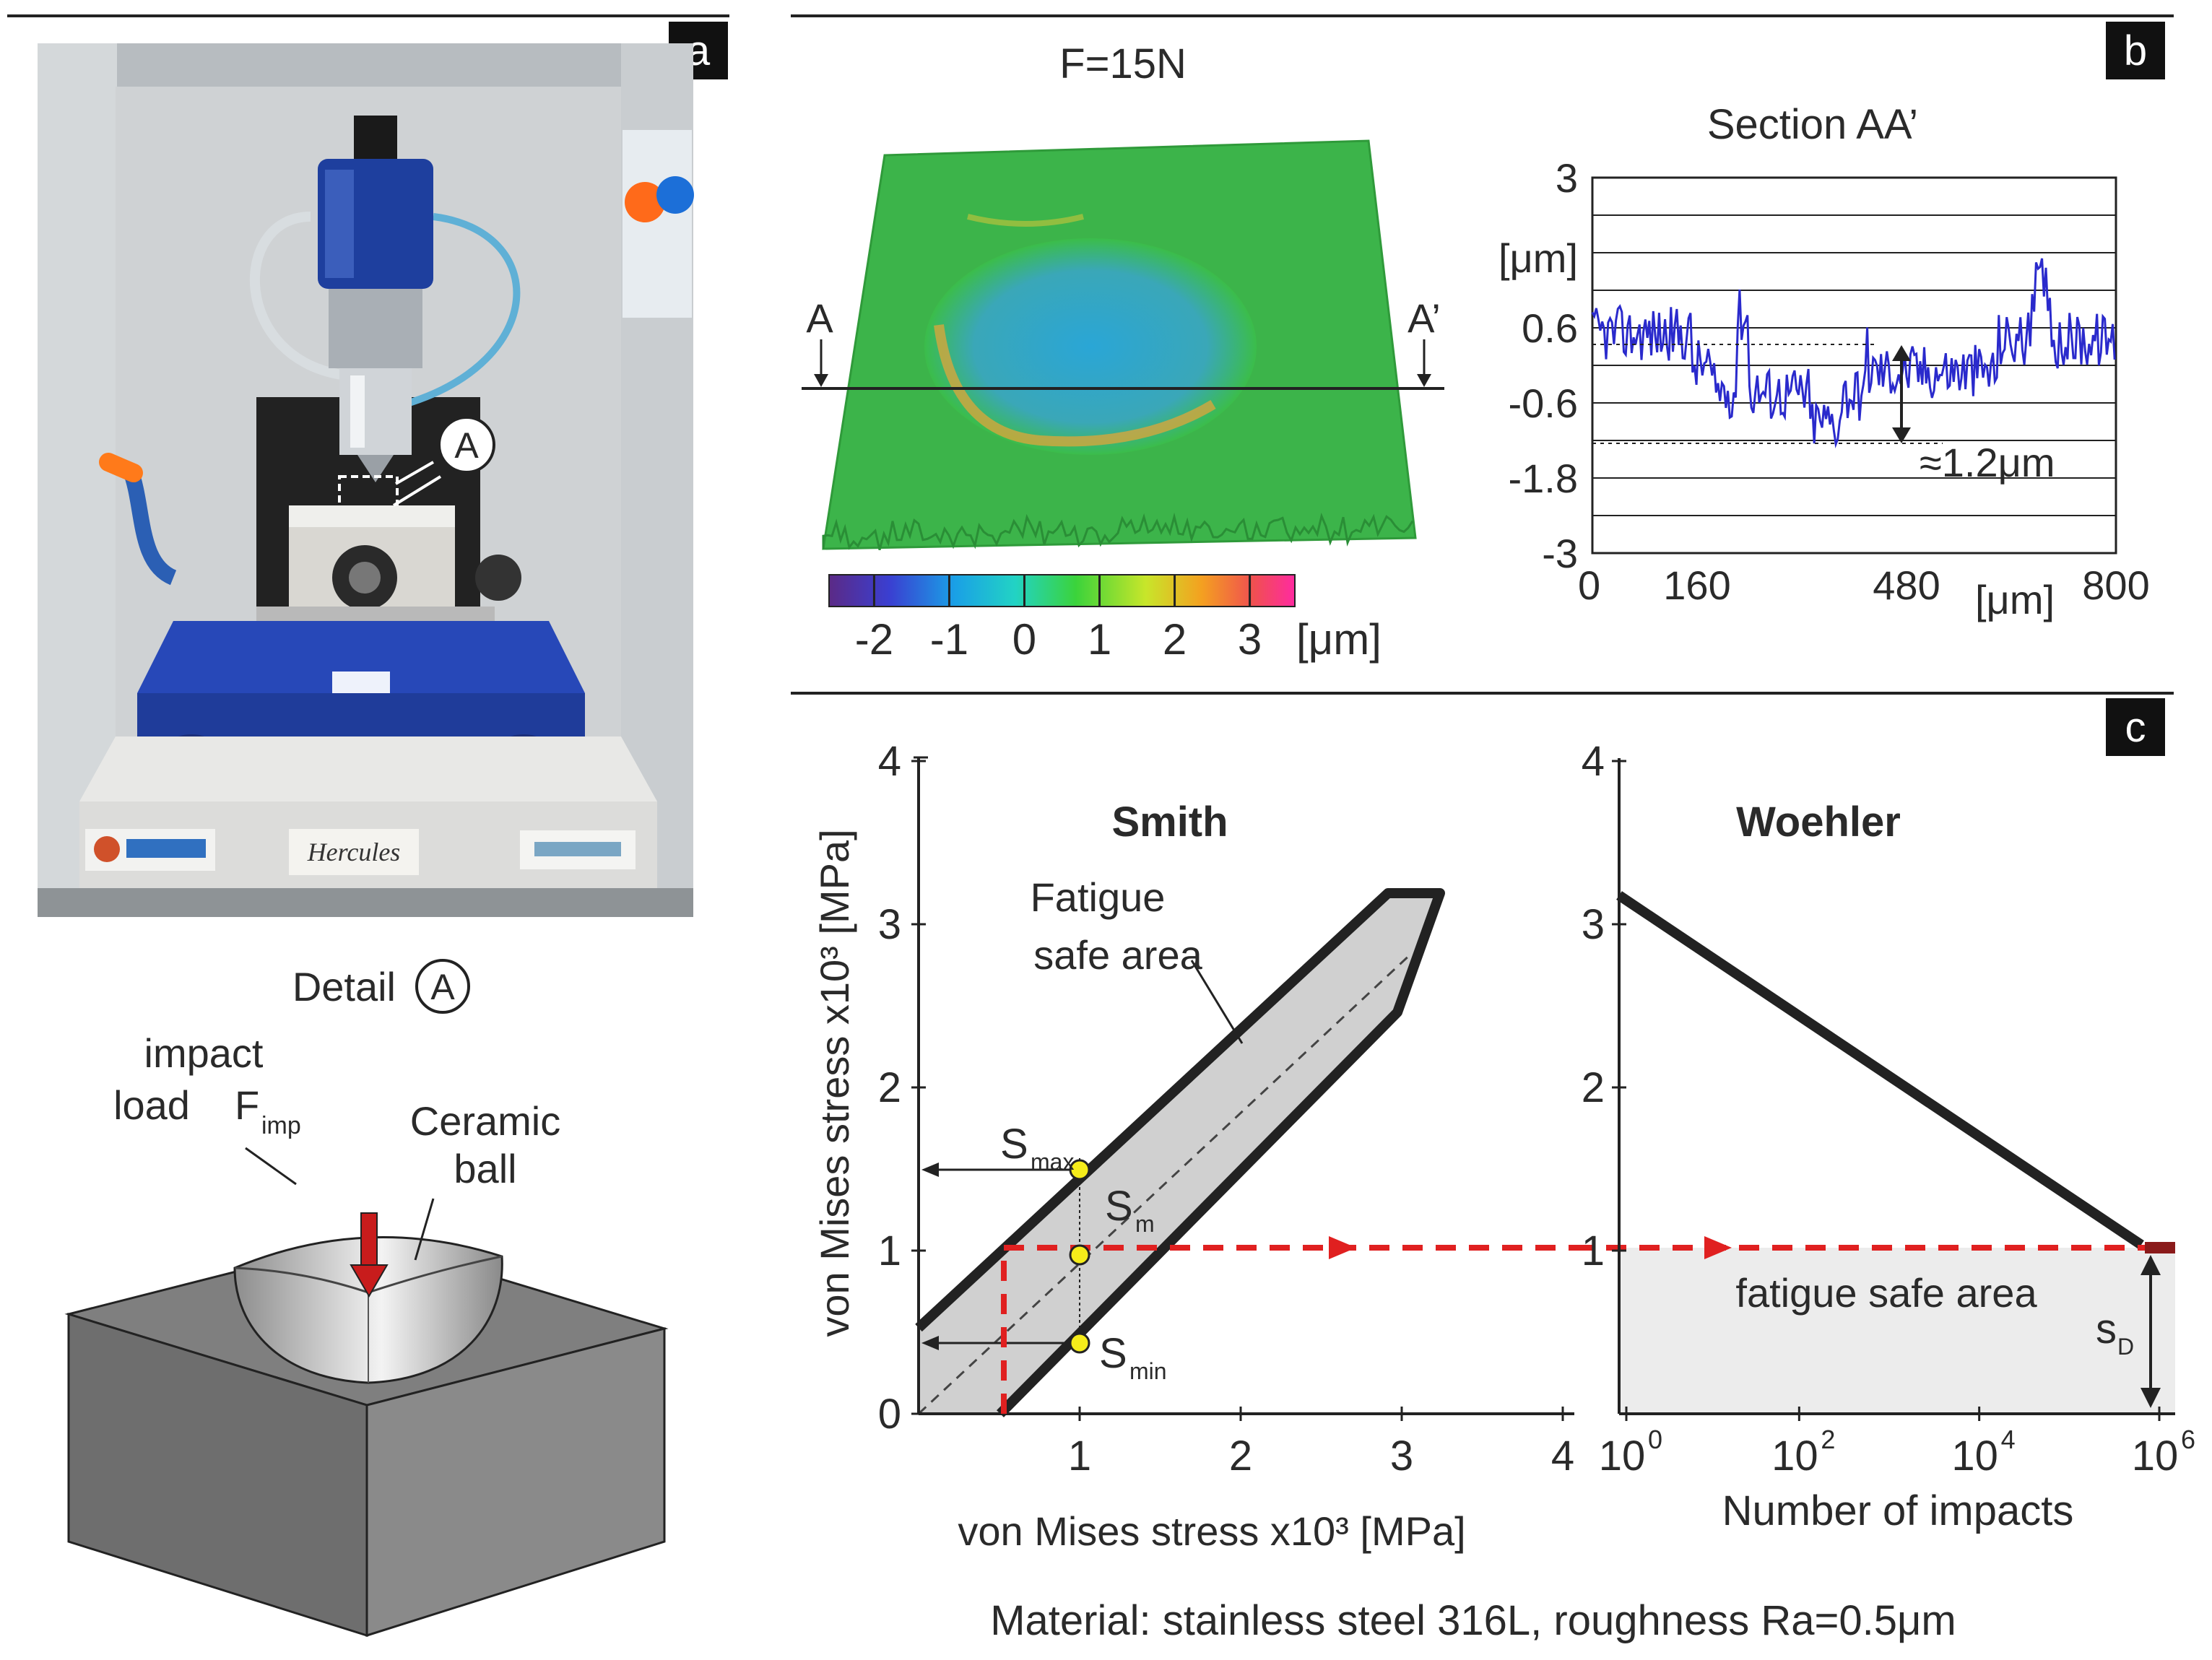  Describe the element at coordinates (1897, 1331) in the screenshot. I see `woehler-safe-region` at that location.